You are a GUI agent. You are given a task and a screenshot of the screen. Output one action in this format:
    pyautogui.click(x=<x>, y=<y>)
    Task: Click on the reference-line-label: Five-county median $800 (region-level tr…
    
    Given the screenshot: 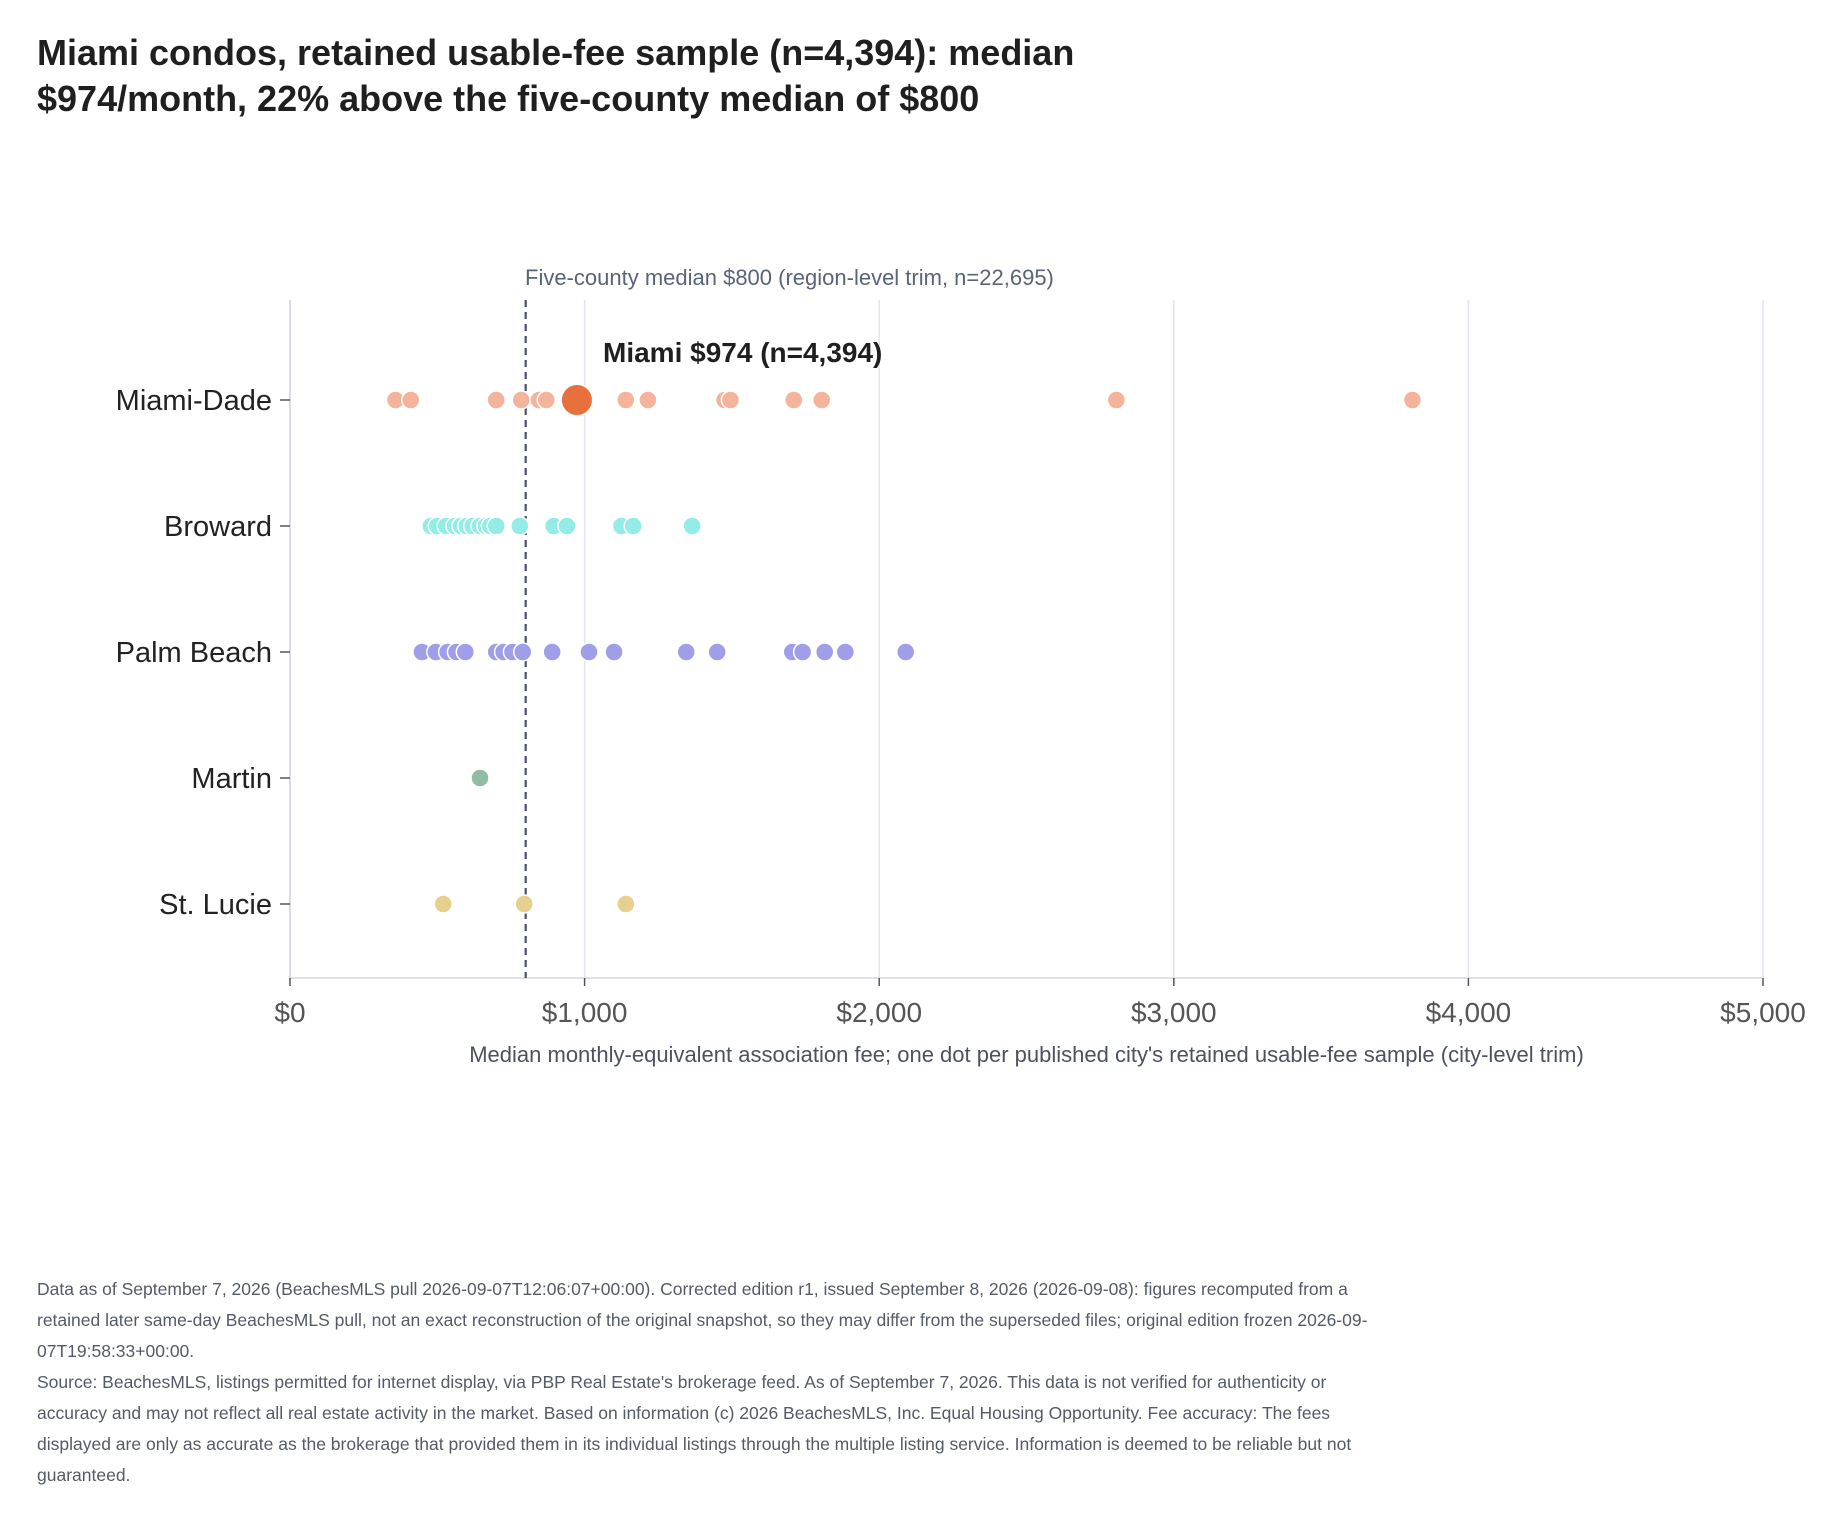 What is the action you would take?
    pyautogui.click(x=789, y=277)
    